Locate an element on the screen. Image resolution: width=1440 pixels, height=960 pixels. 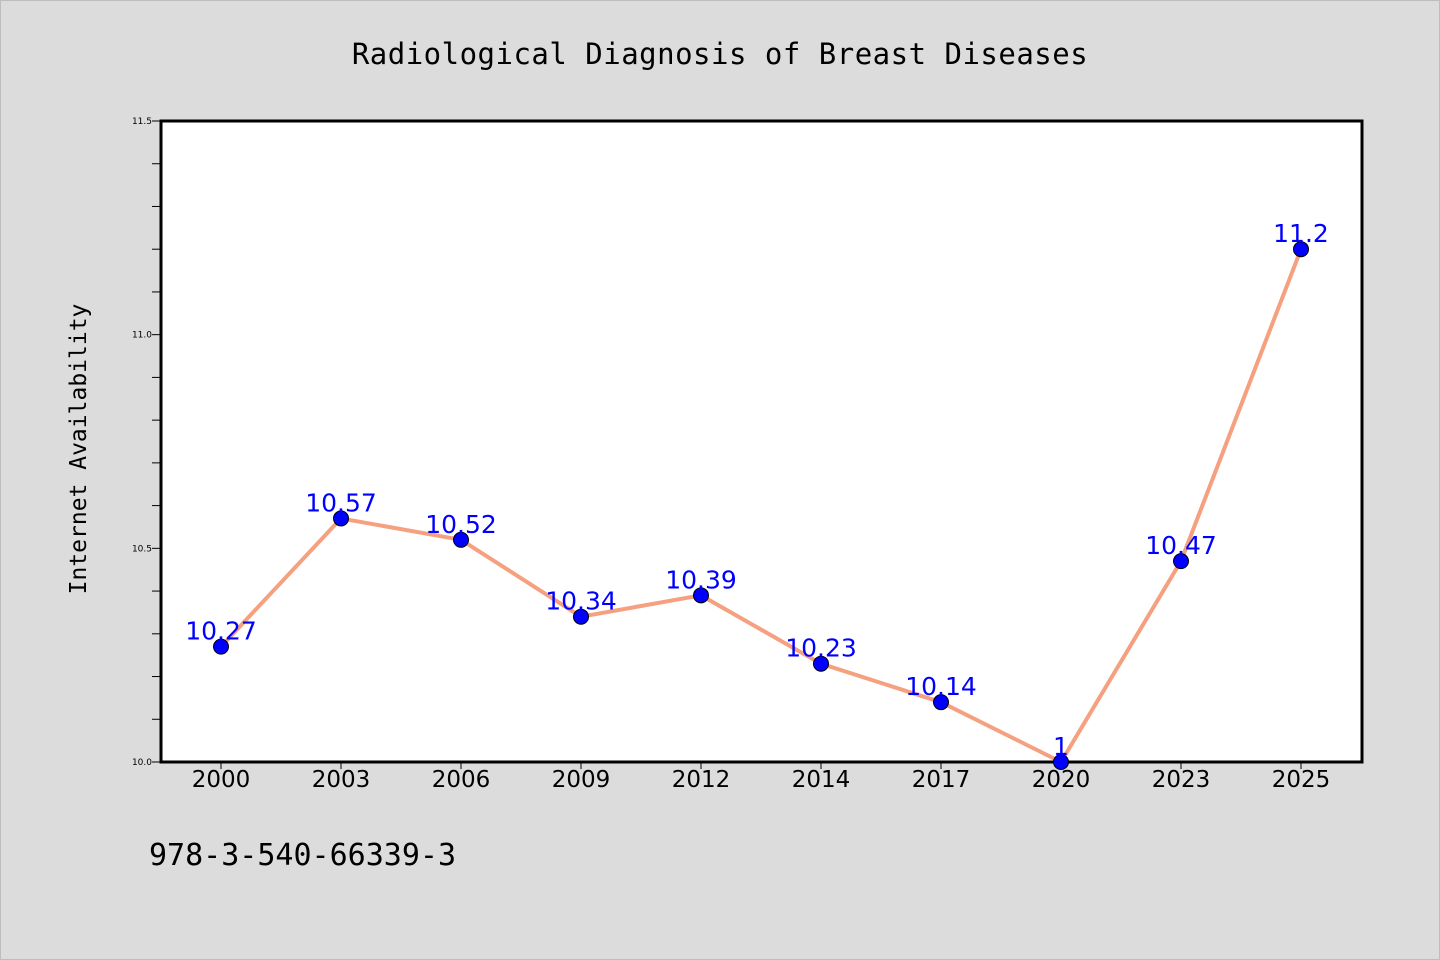
data-label: 11.2 is located at coordinates (1301, 233).